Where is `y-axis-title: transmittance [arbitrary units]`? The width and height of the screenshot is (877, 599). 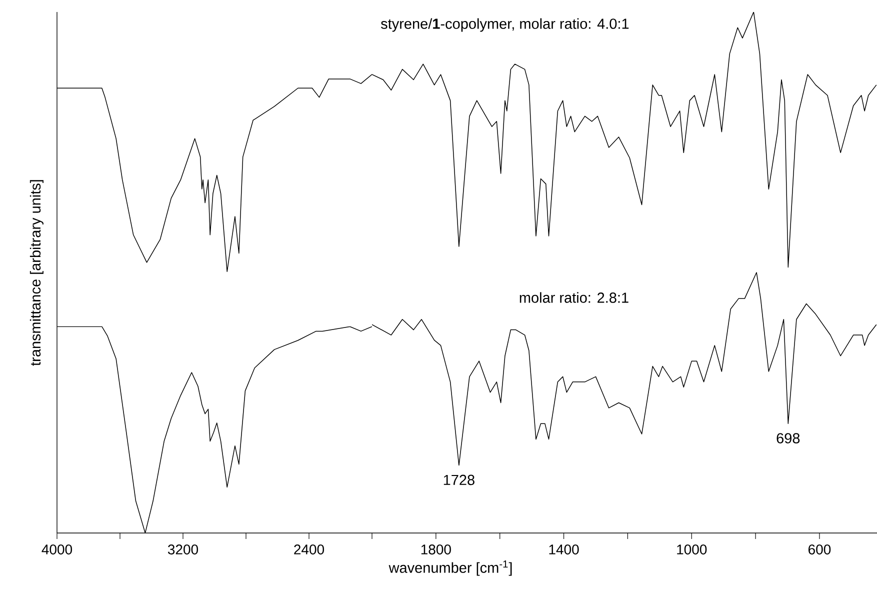
y-axis-title: transmittance [arbitrary units] is located at coordinates (37, 273).